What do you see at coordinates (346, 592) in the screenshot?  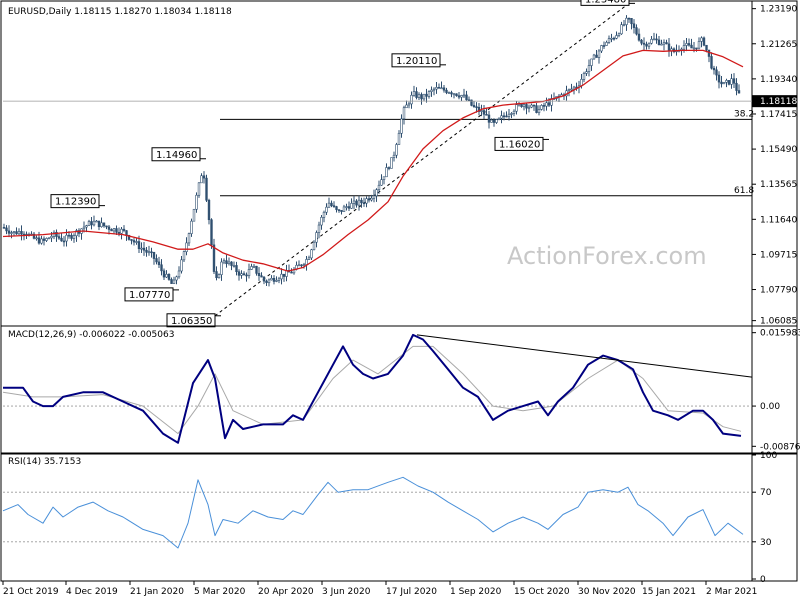 I see `x-tick-label: 3 Jun 2020` at bounding box center [346, 592].